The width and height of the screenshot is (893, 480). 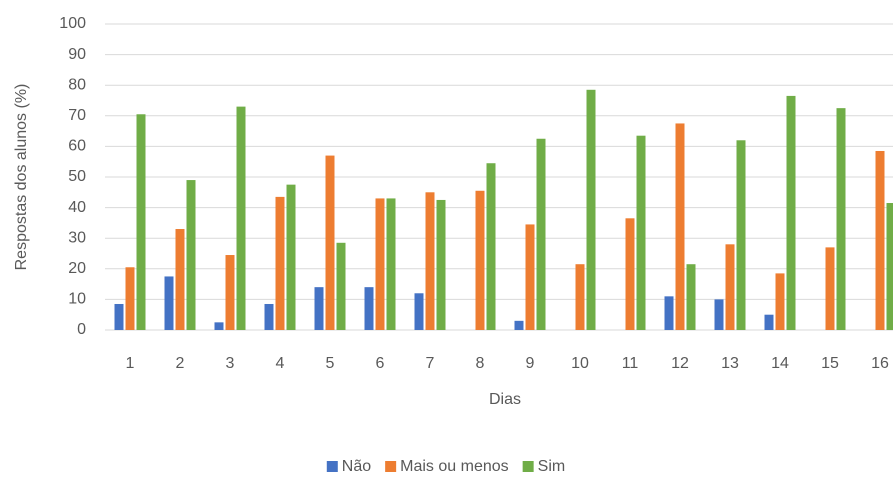 What do you see at coordinates (480, 363) in the screenshot?
I see `x-tick-label: 8` at bounding box center [480, 363].